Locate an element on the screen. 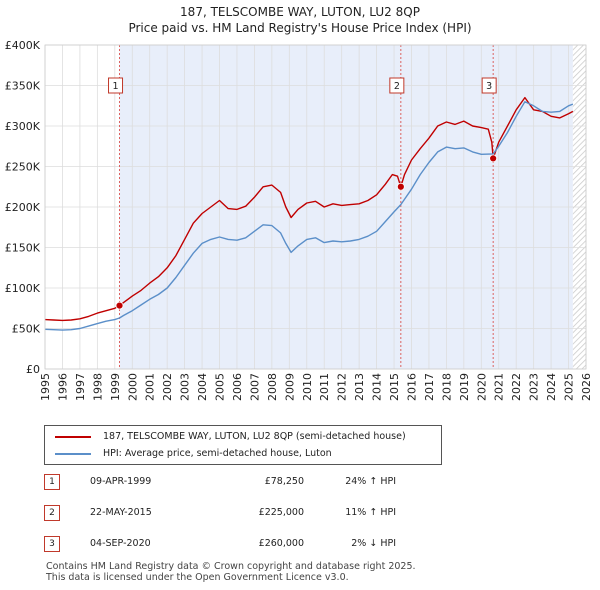 The width and height of the screenshot is (600, 590). sale-badge: 1 is located at coordinates (52, 482).